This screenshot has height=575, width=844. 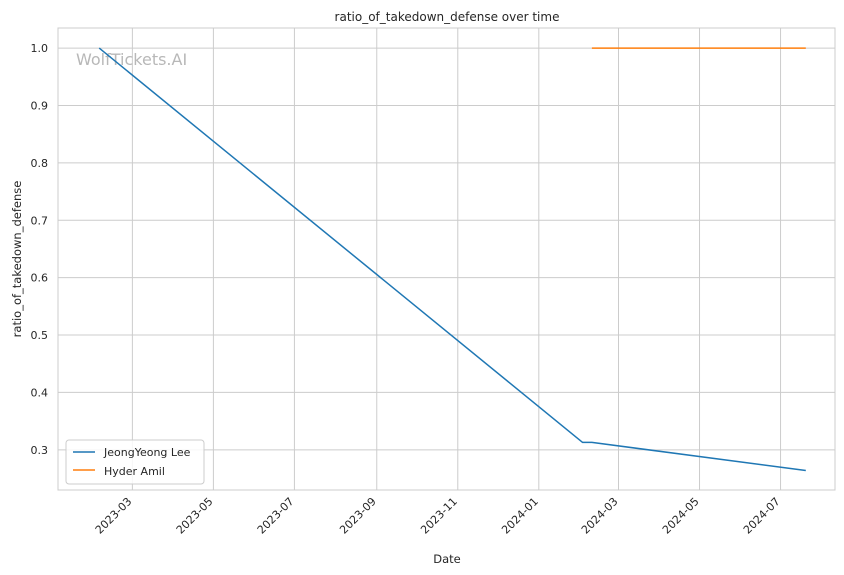 What do you see at coordinates (358, 516) in the screenshot?
I see `x-tick-label: 2023-09` at bounding box center [358, 516].